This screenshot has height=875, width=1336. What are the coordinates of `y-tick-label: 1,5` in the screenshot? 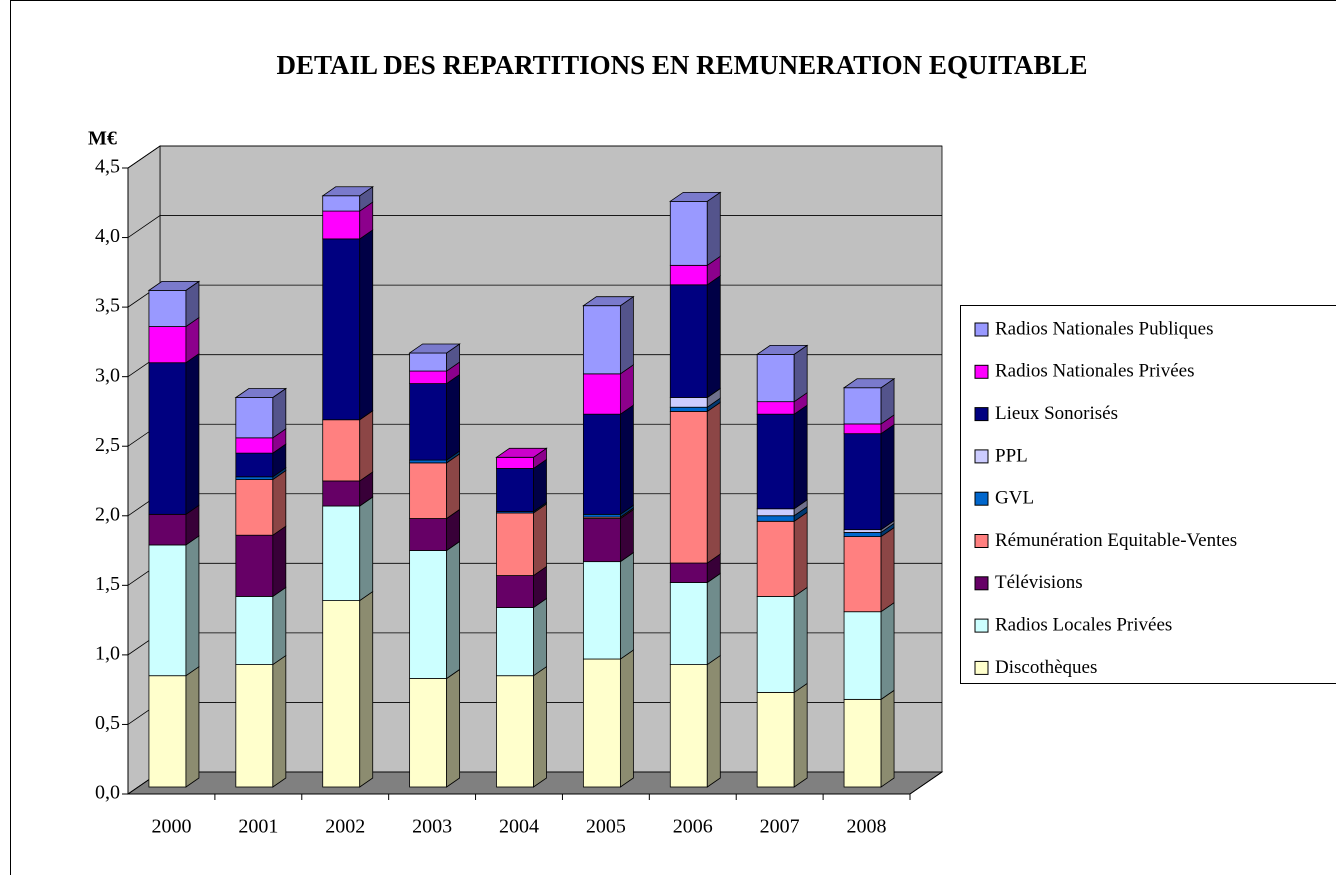 It's located at (107, 584).